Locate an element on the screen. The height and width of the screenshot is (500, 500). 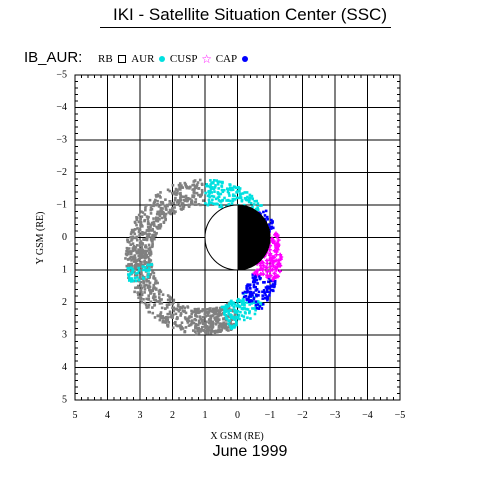
earth-night-side is located at coordinates (253, 237).